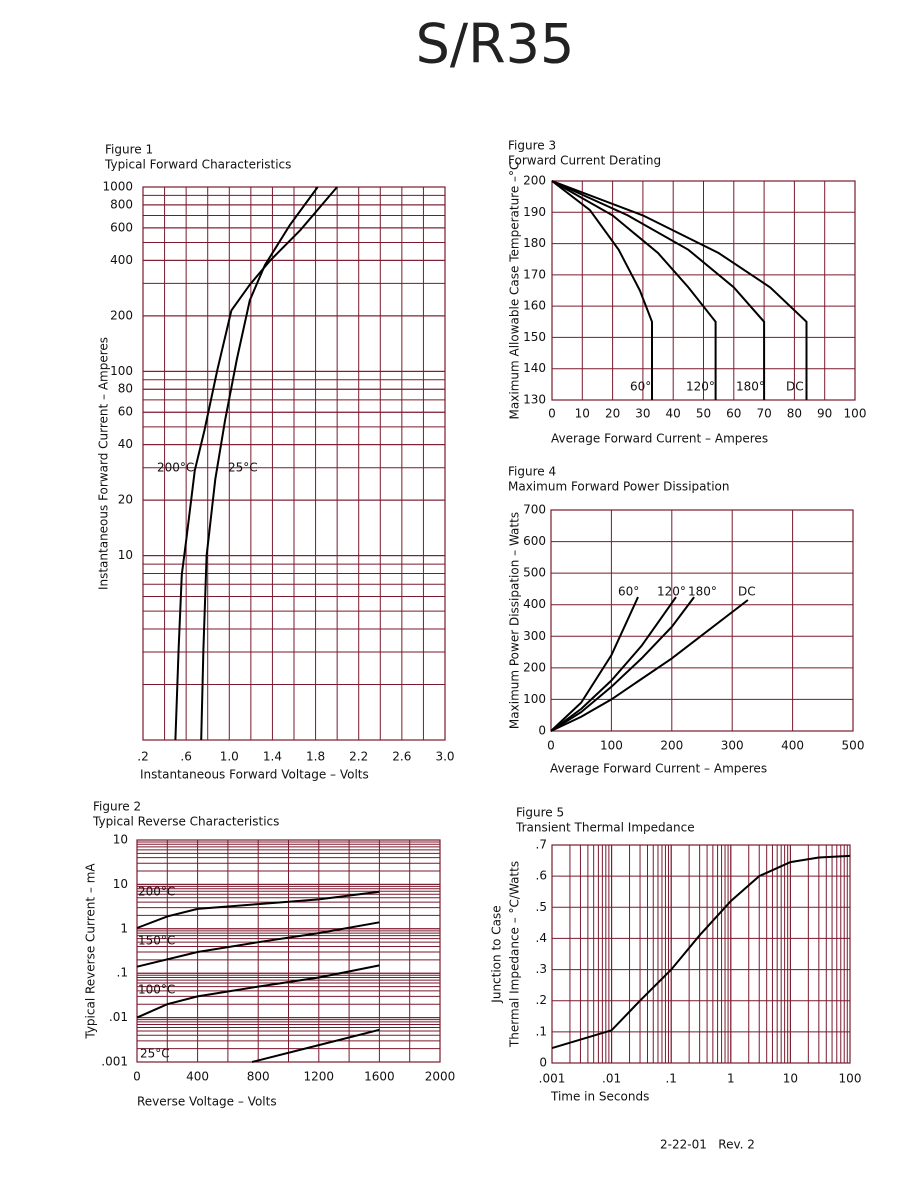  What do you see at coordinates (541, 1000) in the screenshot?
I see `y-tick-label: .2` at bounding box center [541, 1000].